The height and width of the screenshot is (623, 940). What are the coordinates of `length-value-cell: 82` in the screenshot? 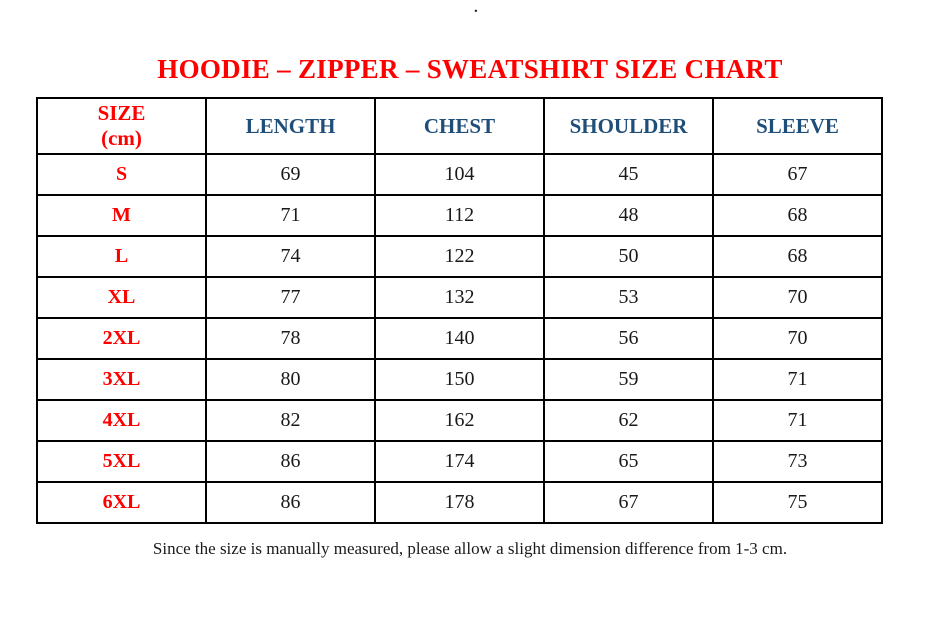 It's located at (290, 420).